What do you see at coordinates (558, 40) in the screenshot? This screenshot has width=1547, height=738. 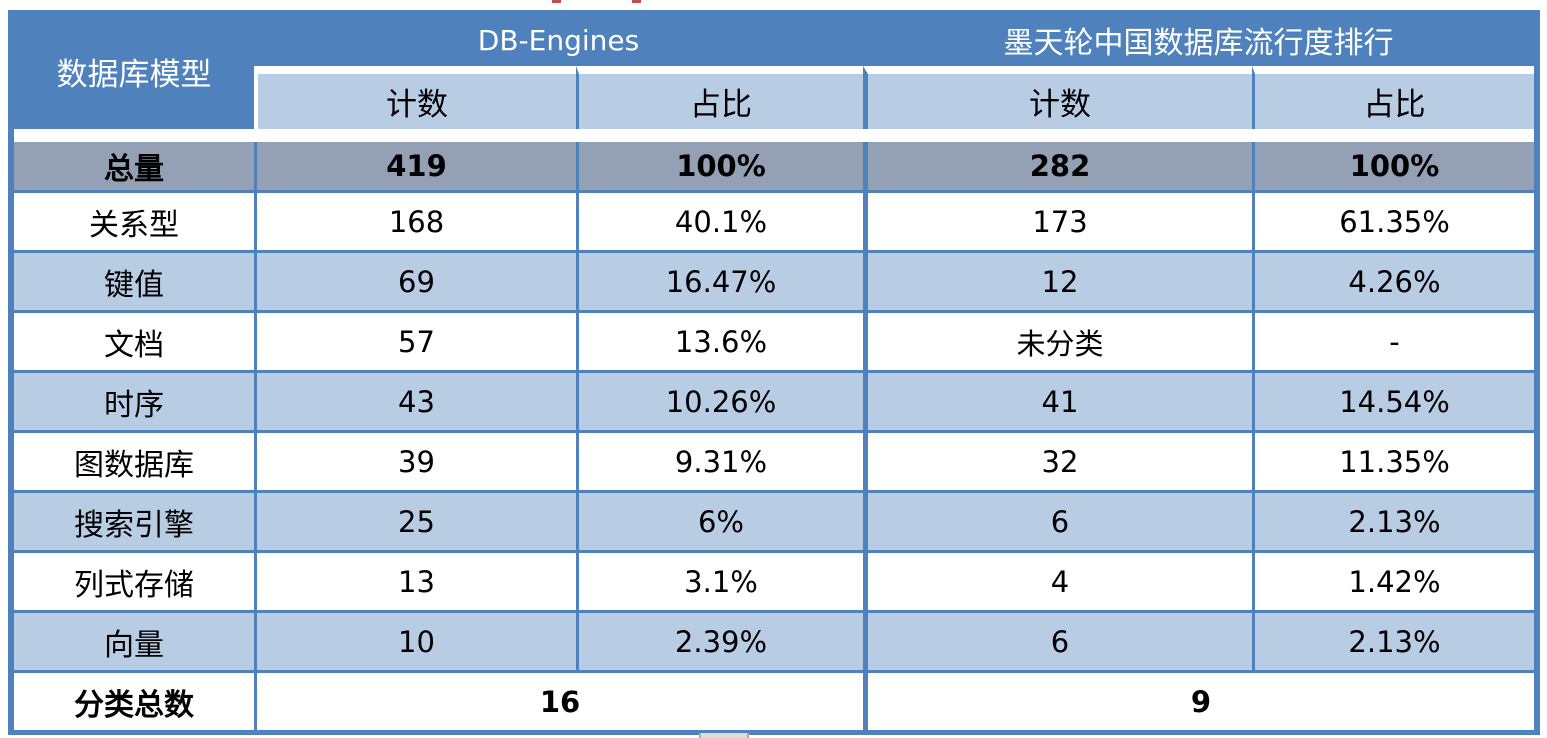 I see `group-header-db-engines: DB-Engines` at bounding box center [558, 40].